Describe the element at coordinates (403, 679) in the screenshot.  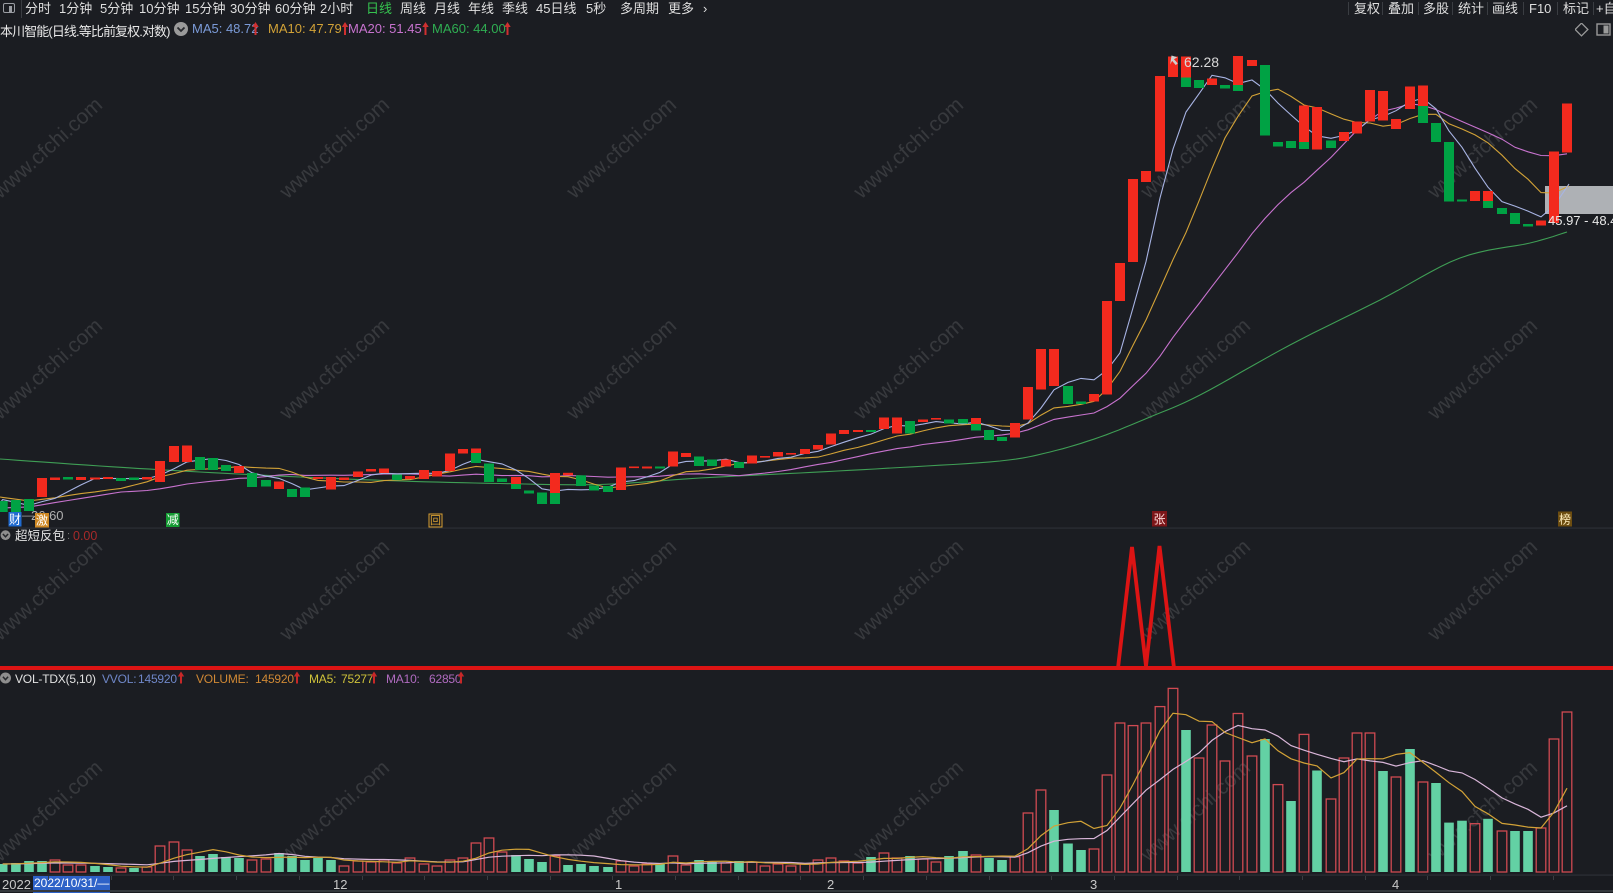
I see `svg-text: MA10:` at that location.